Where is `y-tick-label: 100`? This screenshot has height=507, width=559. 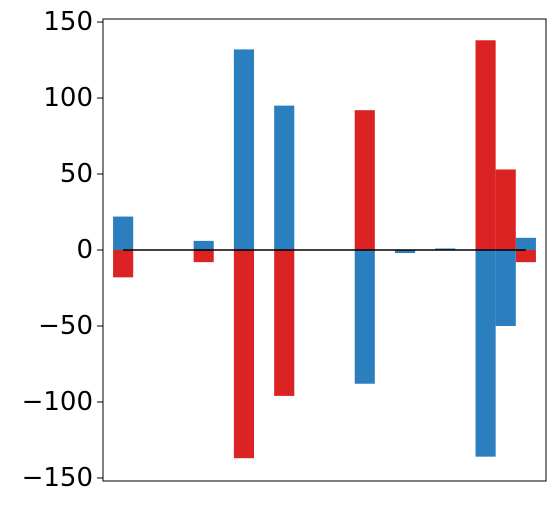
y-tick-label: 100 is located at coordinates (68, 98).